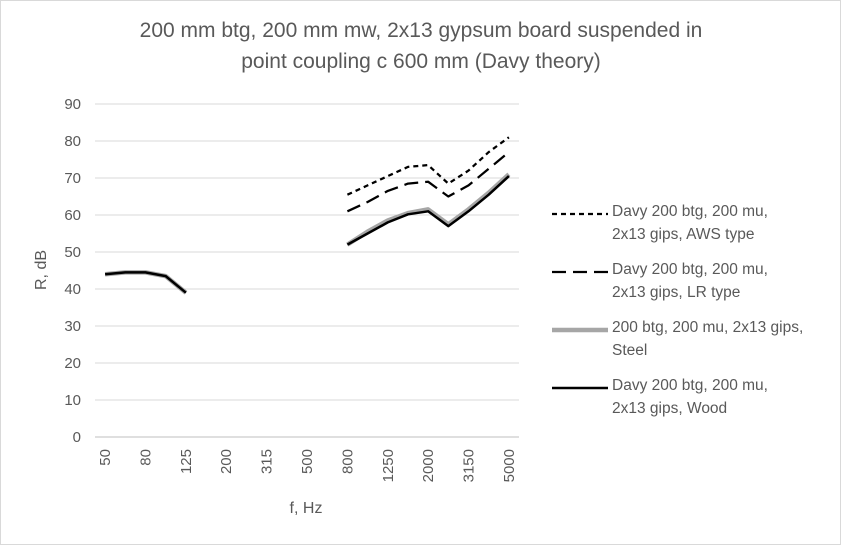  What do you see at coordinates (72, 363) in the screenshot?
I see `y-tick-label: 20` at bounding box center [72, 363].